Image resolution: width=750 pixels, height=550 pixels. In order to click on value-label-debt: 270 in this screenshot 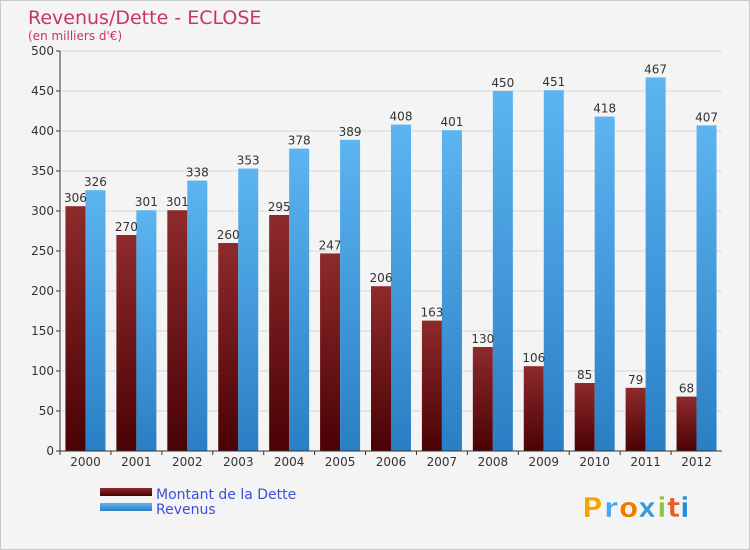, I will do `click(126, 227)`.